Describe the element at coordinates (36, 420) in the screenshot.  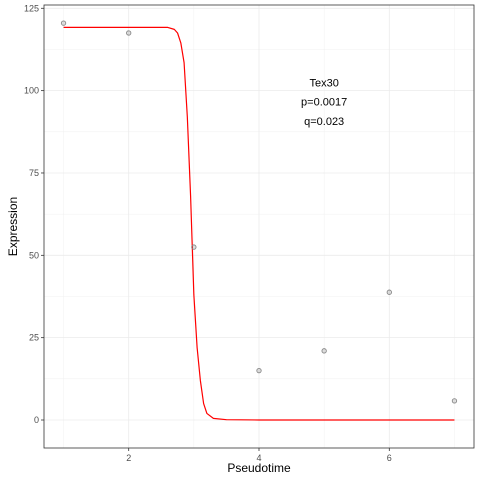
I see `y-tick-label: 0` at that location.